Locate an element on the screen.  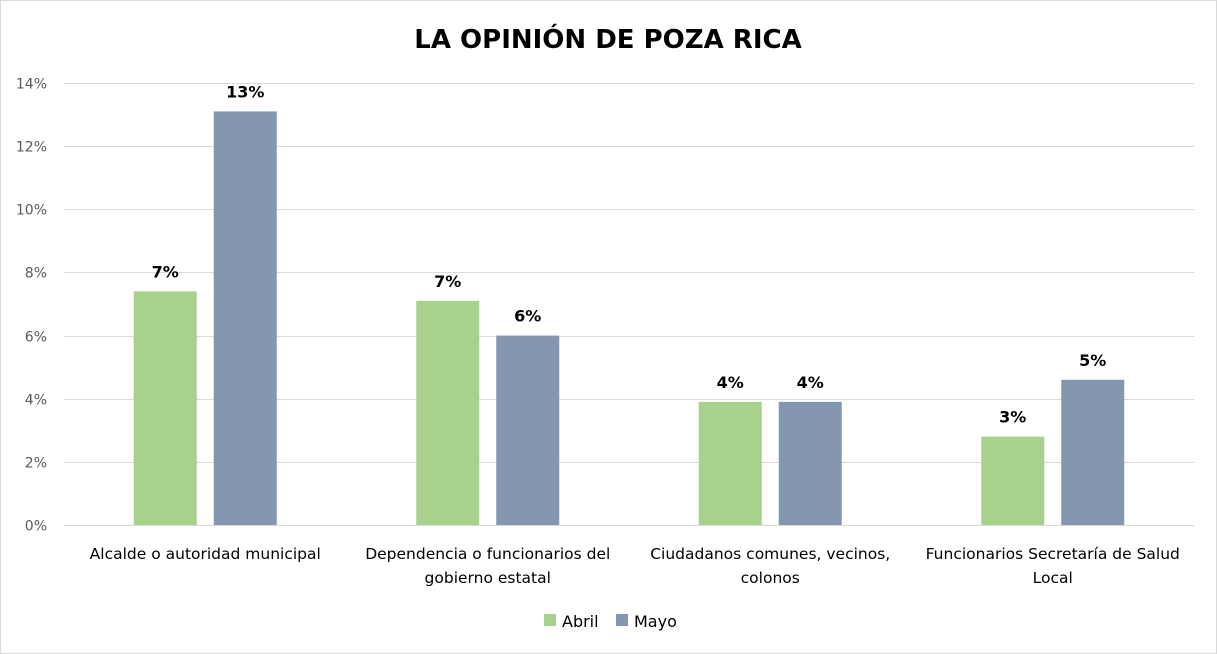
legend-label-abril: Abril is located at coordinates (580, 621).